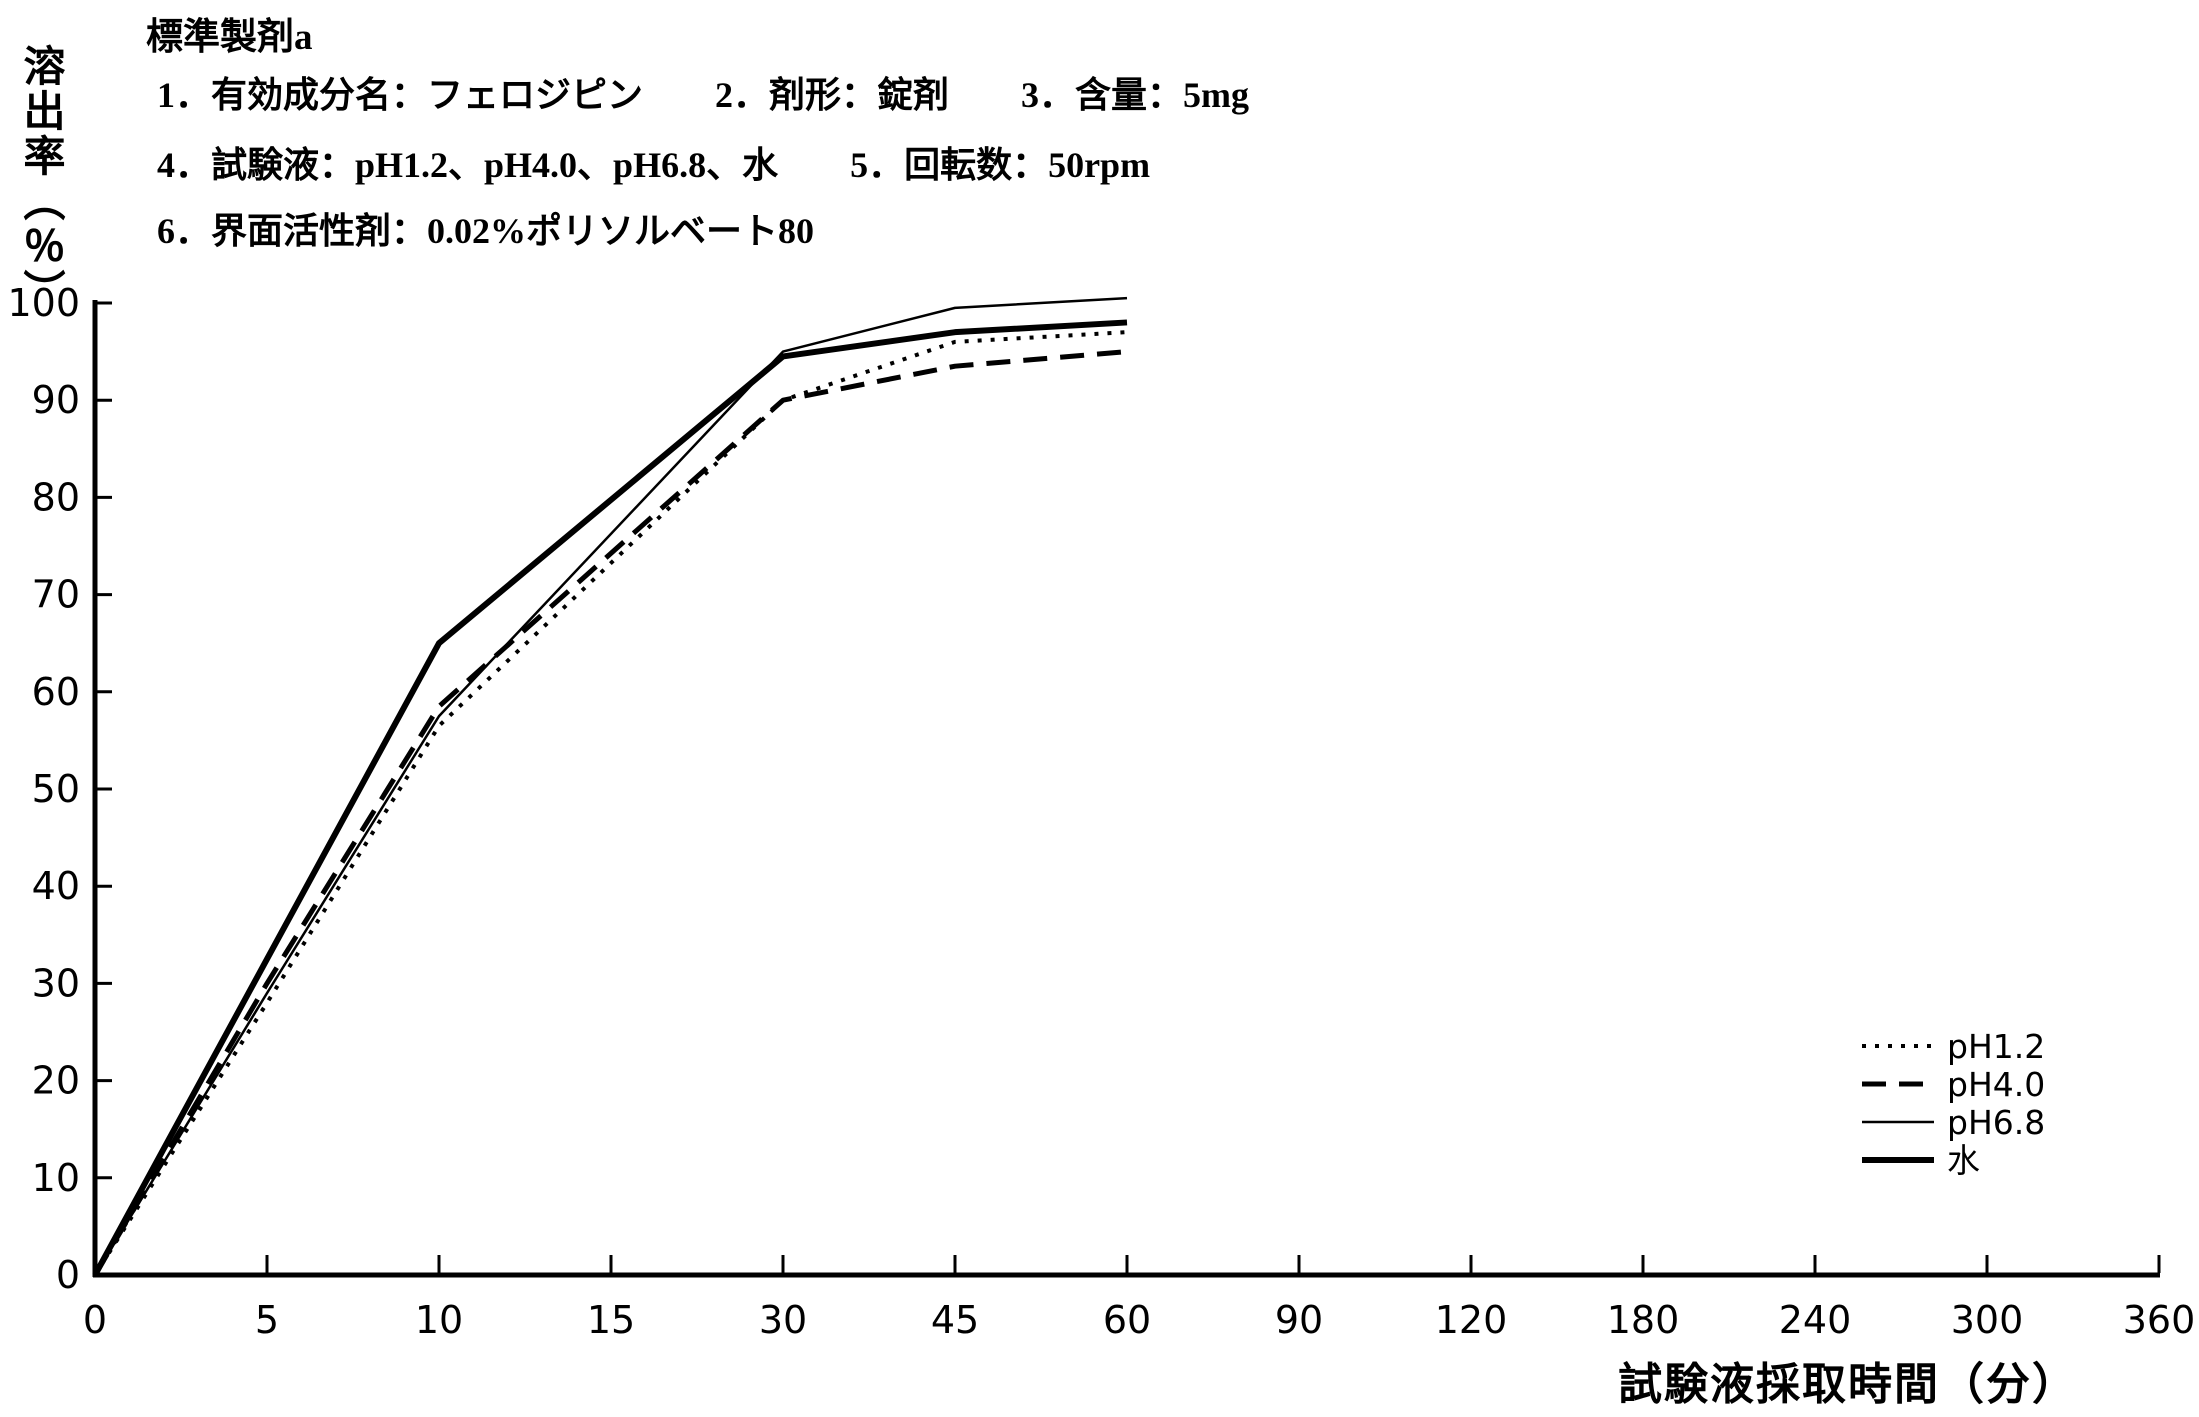  I want to click on y-tick-label: 20, so click(56, 1081).